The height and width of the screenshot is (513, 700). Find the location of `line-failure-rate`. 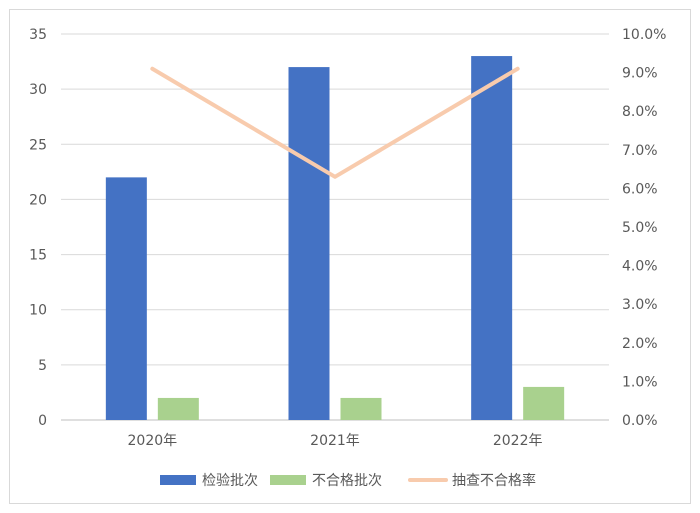

line-failure-rate is located at coordinates (335, 122).